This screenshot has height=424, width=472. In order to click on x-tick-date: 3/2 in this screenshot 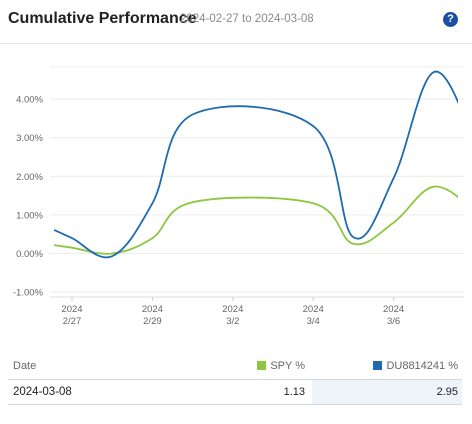, I will do `click(232, 321)`.